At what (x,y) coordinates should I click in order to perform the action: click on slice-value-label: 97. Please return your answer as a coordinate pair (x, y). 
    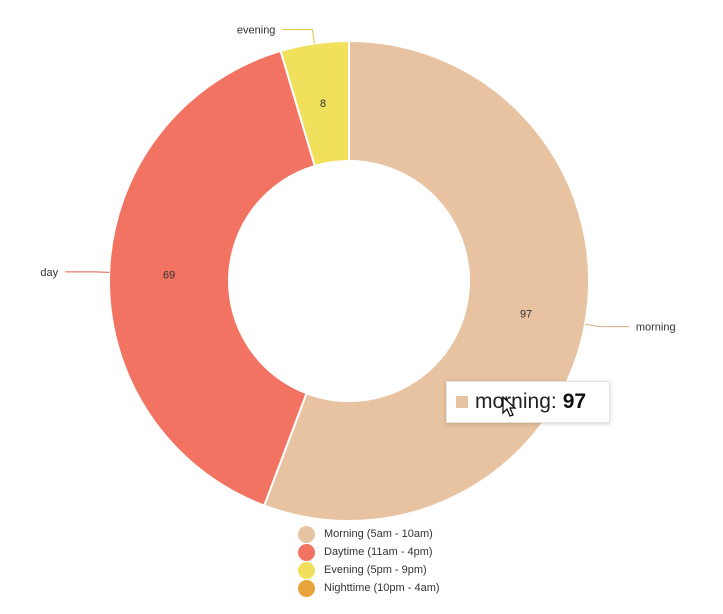
    Looking at the image, I should click on (526, 314).